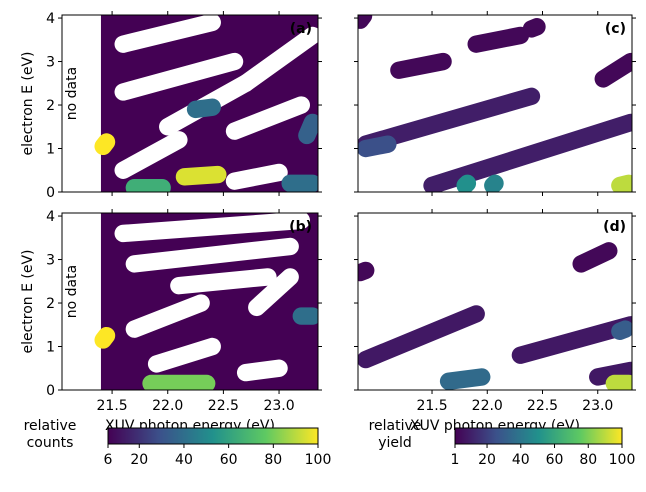 This screenshot has height=492, width=646. I want to click on colorbar-tick-label: 1, so click(455, 460).